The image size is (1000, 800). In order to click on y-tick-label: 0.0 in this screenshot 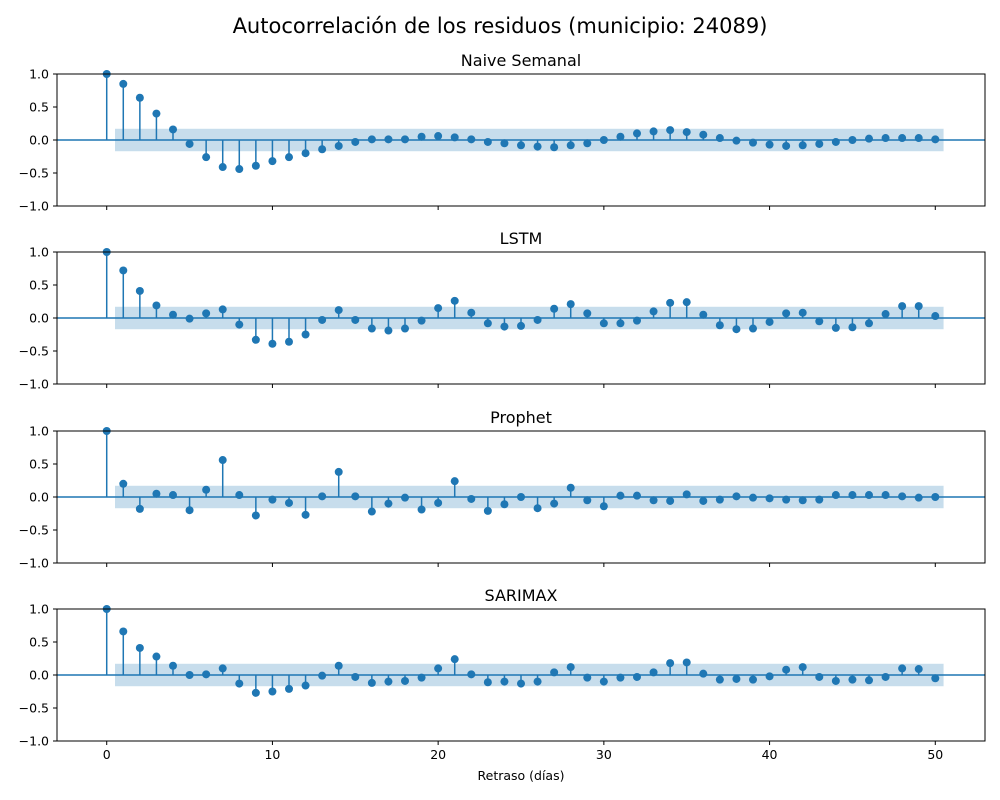, I will do `click(39, 318)`.